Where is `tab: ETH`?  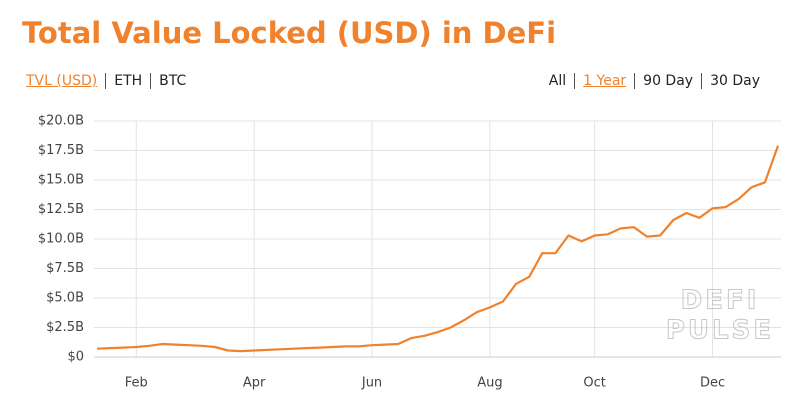
tab: ETH is located at coordinates (127, 81).